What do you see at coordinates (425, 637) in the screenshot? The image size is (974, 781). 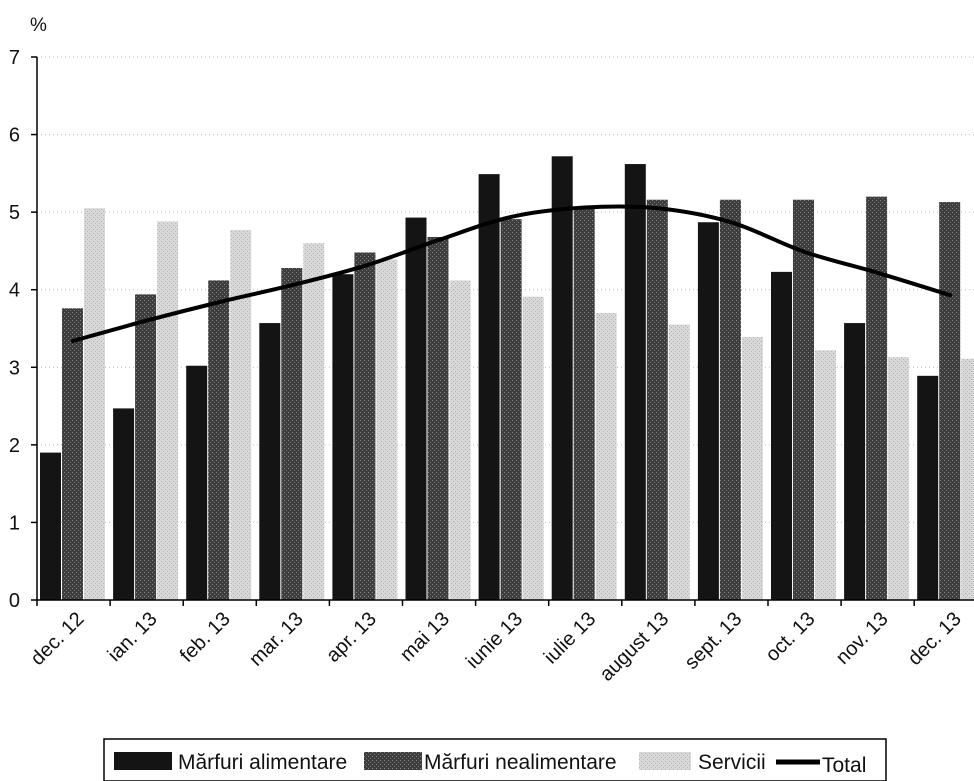 I see `x-category-label: mai 13` at bounding box center [425, 637].